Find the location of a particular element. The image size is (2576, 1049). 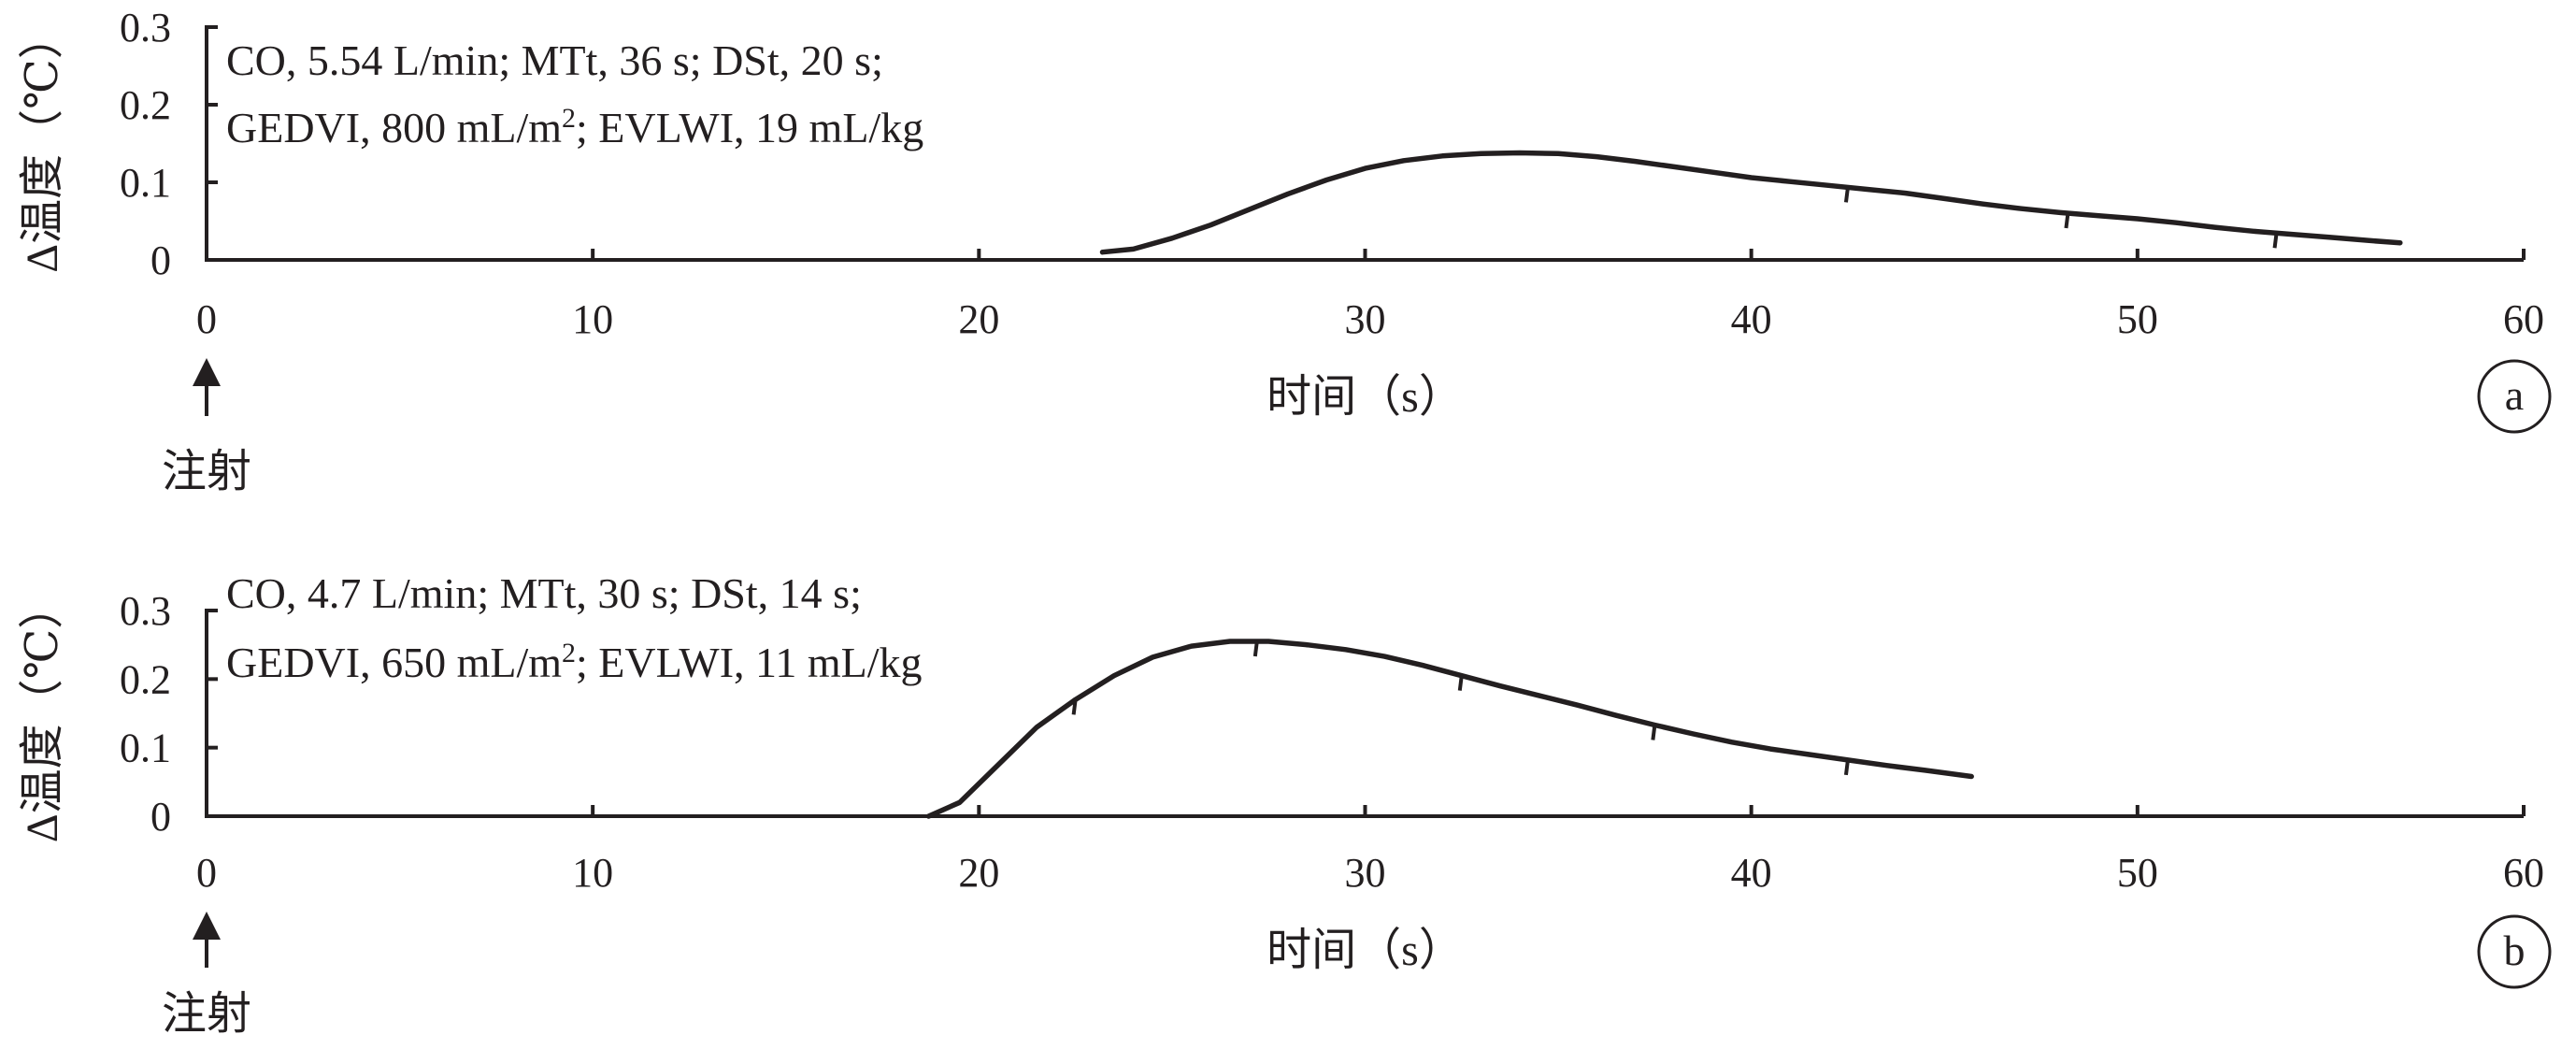

annotation-line-1: CO, 5.54 L/min; MTt, 36 s; DSt, 20 s; is located at coordinates (554, 60).